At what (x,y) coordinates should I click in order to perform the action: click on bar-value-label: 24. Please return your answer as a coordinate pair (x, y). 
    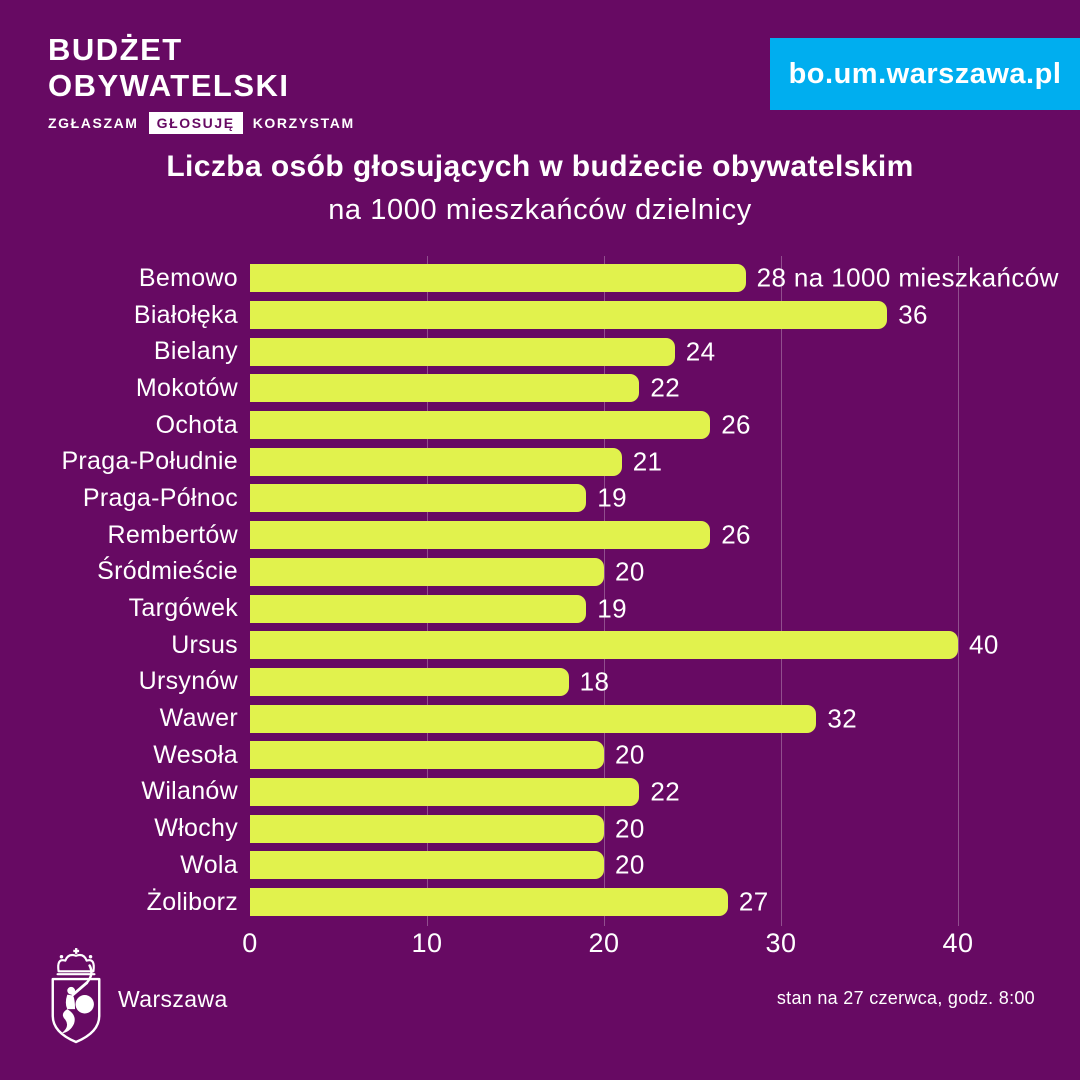
    Looking at the image, I should click on (700, 351).